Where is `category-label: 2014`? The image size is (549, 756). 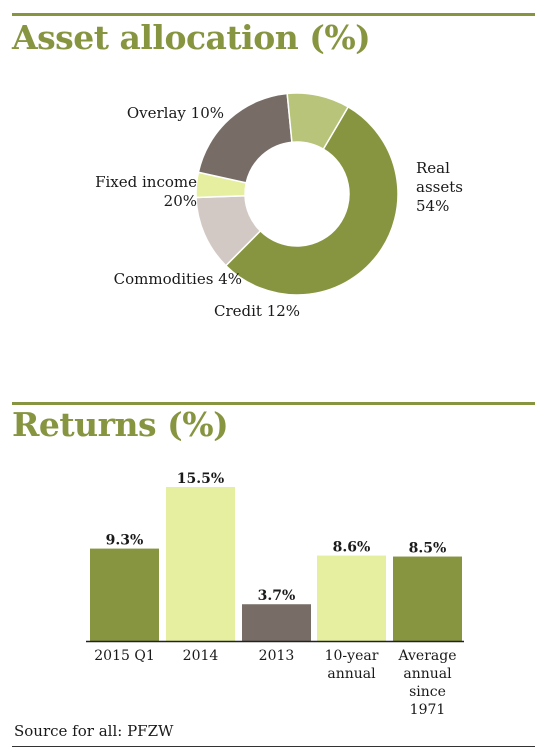 category-label: 2014 is located at coordinates (201, 656).